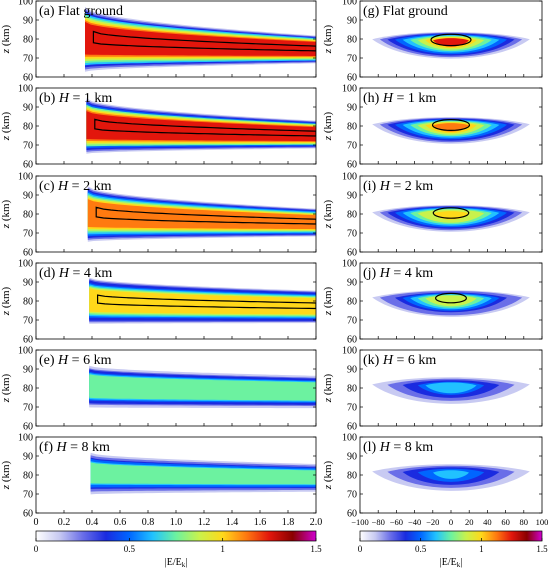 This screenshot has height=569, width=550. What do you see at coordinates (64, 522) in the screenshot?
I see `x-tick-label: 0.2` at bounding box center [64, 522].